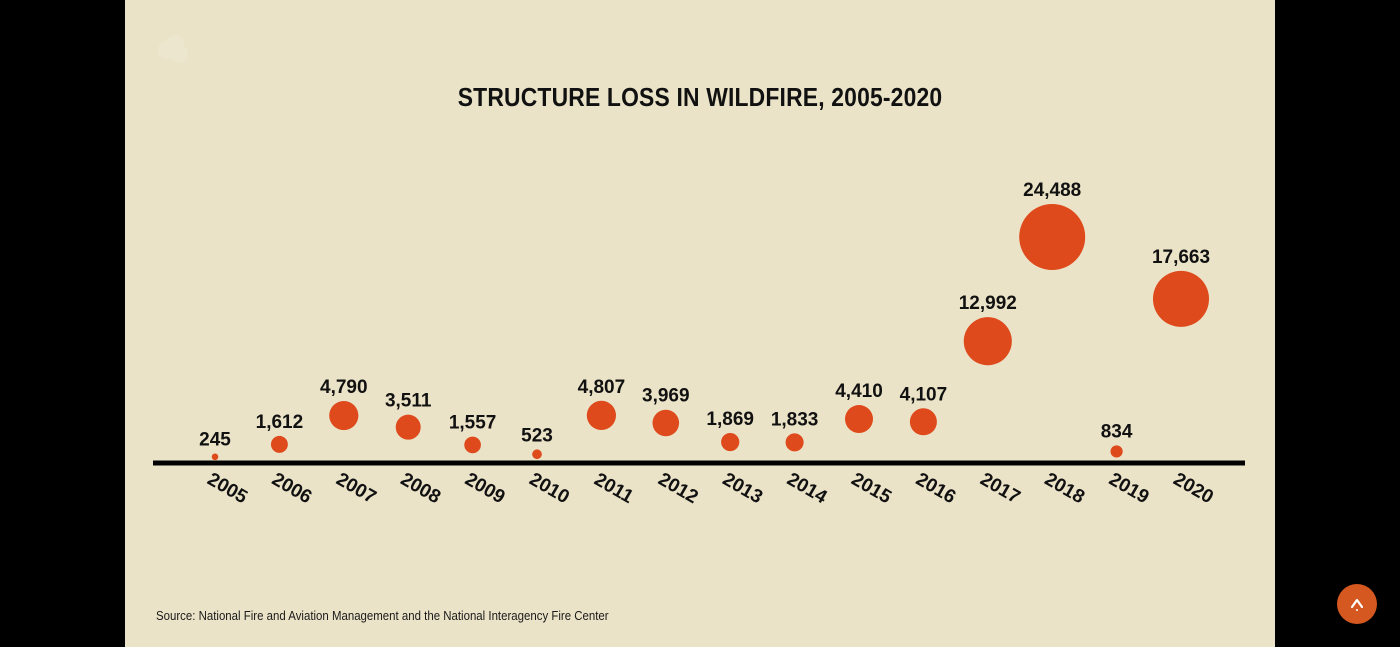 The height and width of the screenshot is (647, 1400). I want to click on value-label-2020: 17,663, so click(1181, 257).